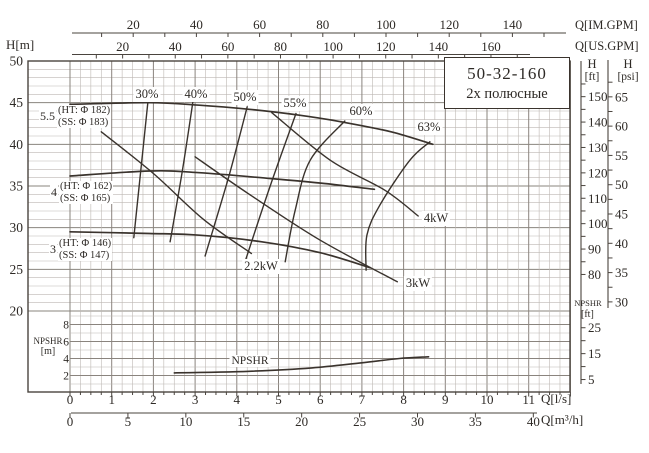  Describe the element at coordinates (362, 399) in the screenshot. I see `ls-tick-label: 7` at that location.